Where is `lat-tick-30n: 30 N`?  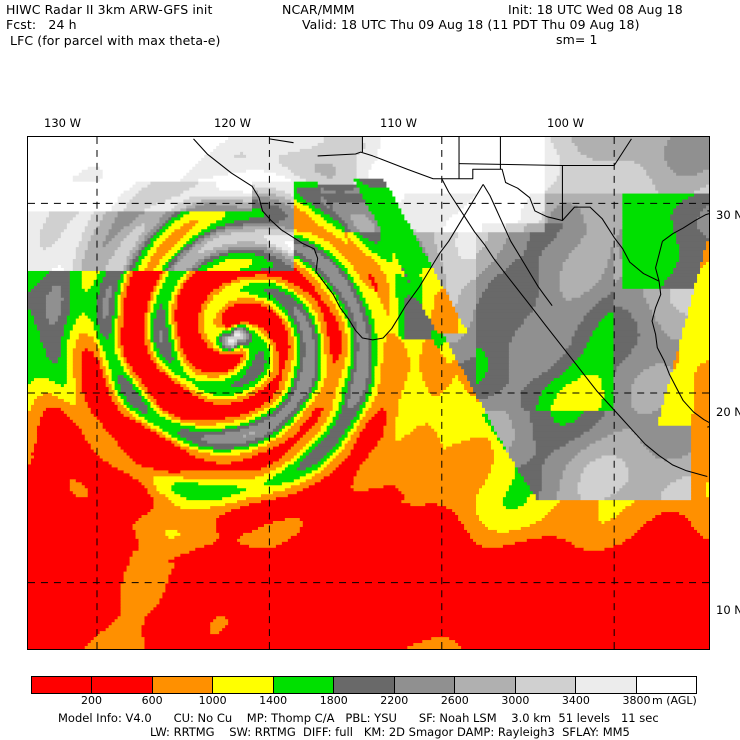
lat-tick-30n: 30 N is located at coordinates (728, 215).